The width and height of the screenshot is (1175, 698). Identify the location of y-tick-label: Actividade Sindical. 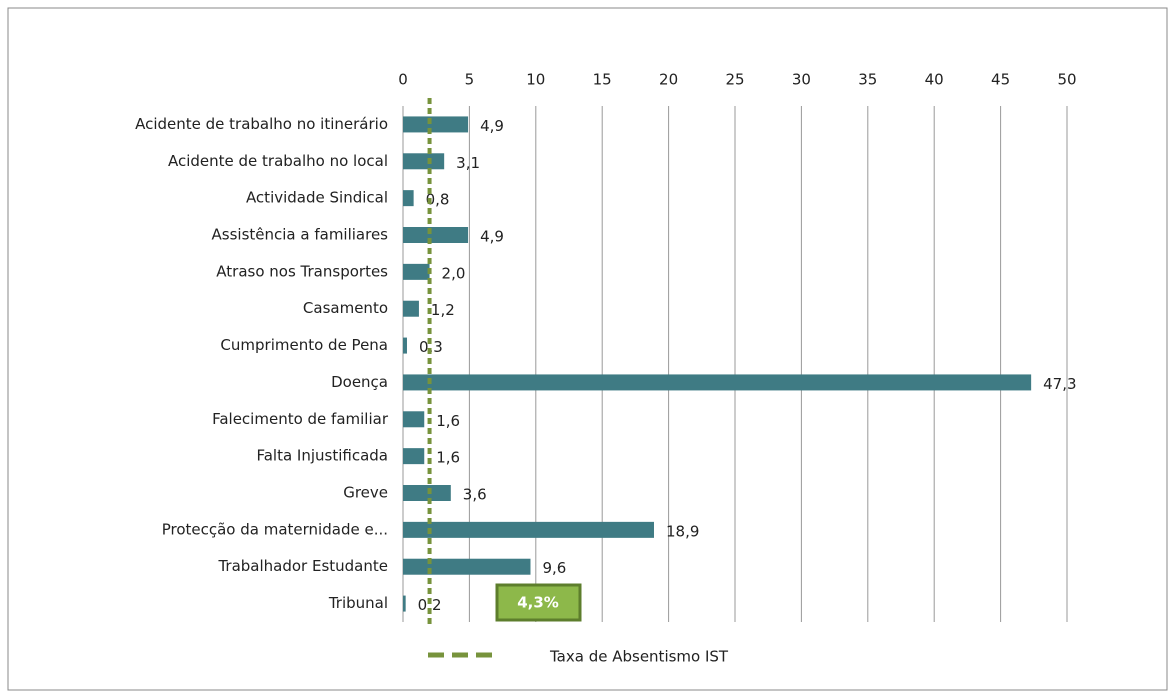
(317, 198).